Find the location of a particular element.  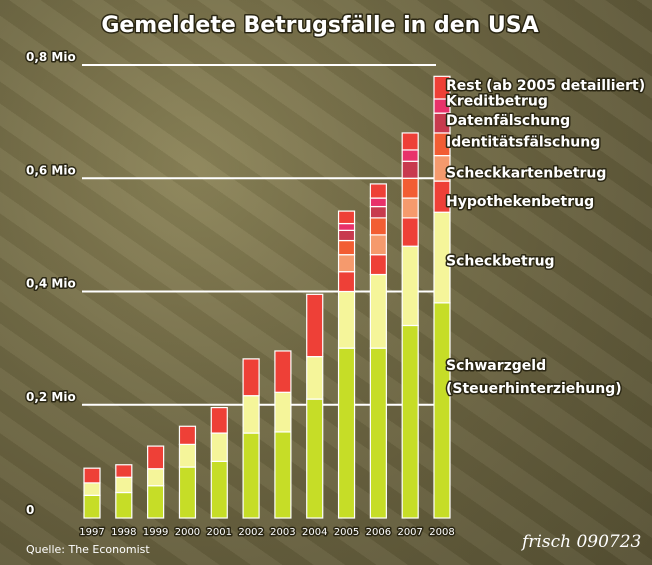

bar-stack-1997 is located at coordinates (92, 493).